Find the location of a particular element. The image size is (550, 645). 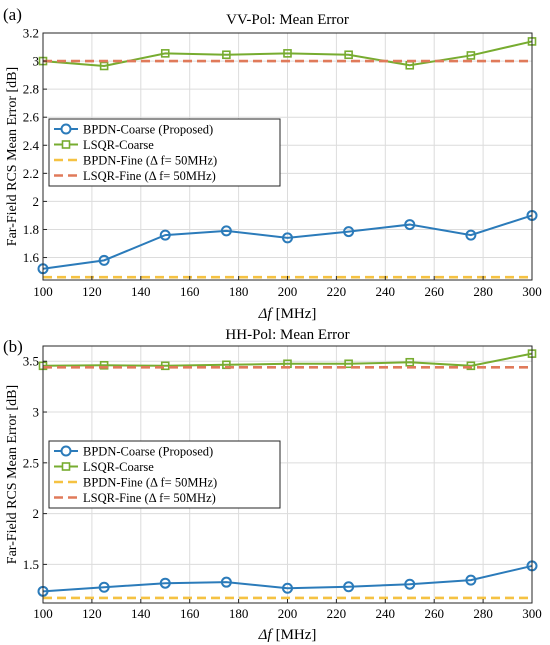

y-tick-label: 3.5 is located at coordinates (31, 361).